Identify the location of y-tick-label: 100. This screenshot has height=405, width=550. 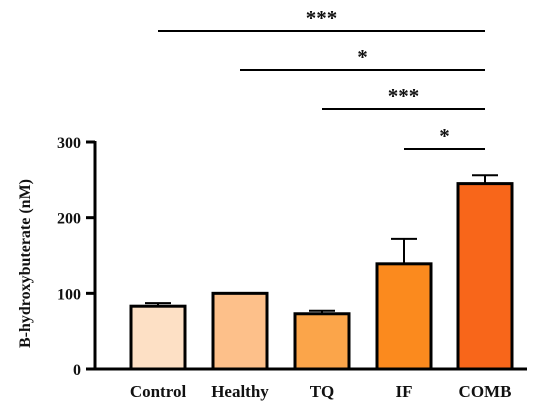
(69, 294).